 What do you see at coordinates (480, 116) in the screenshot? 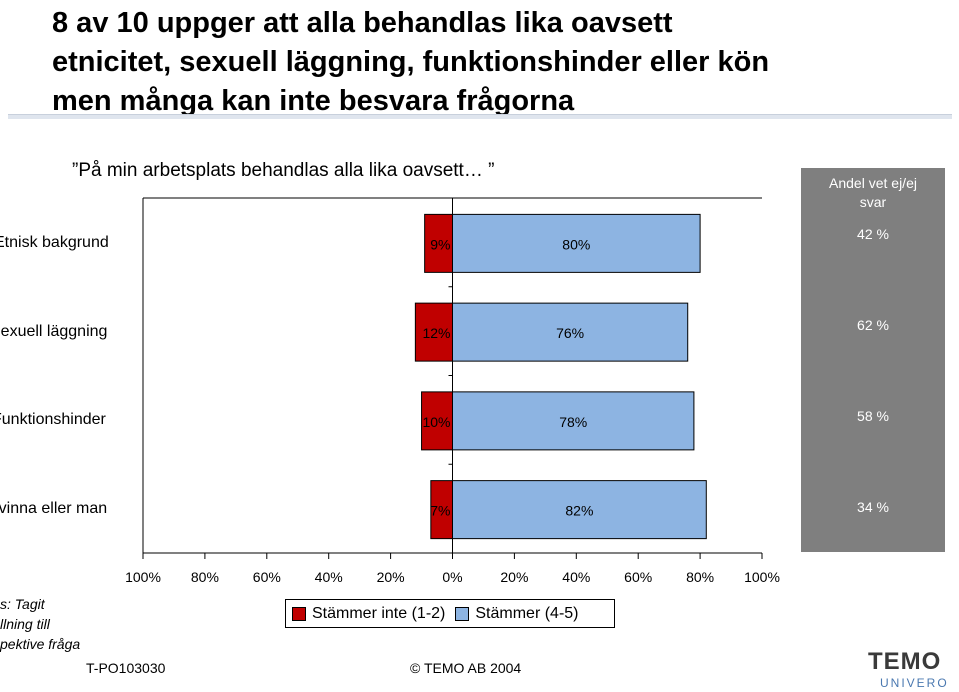
I see `title-divider` at bounding box center [480, 116].